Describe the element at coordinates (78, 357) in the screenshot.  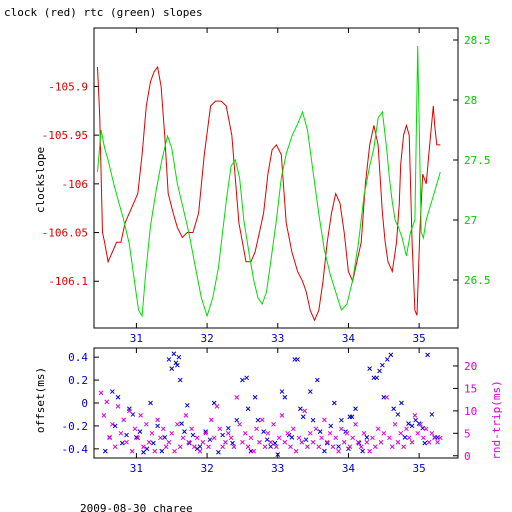
I see `bottom-y-tick-label: 0.4` at that location.